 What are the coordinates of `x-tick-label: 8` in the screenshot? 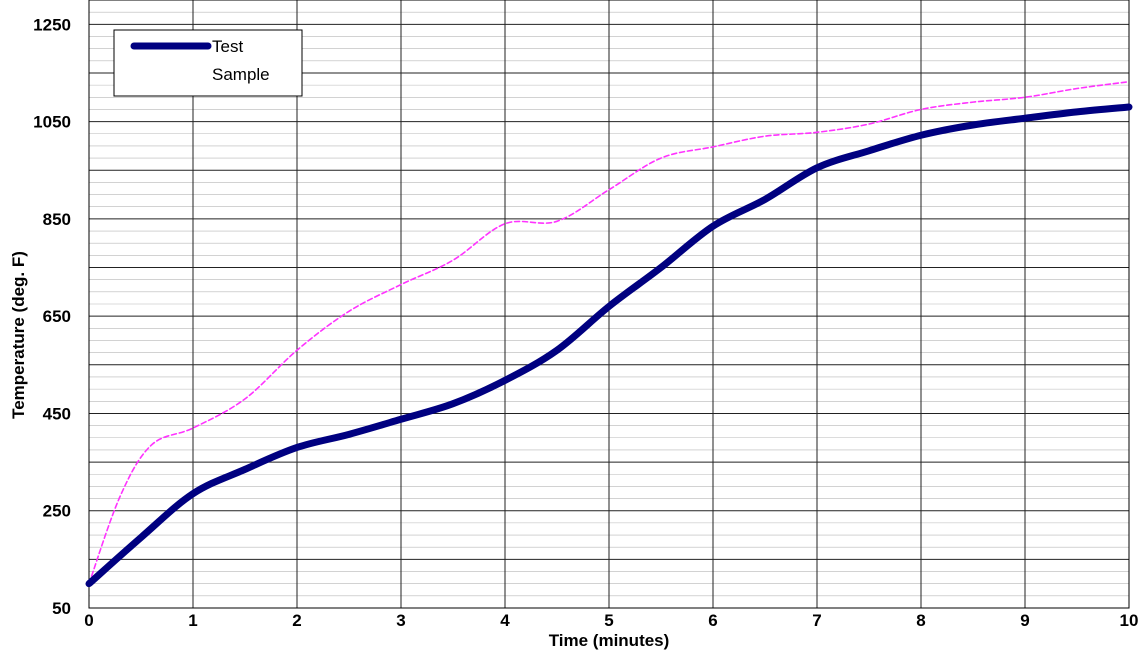 It's located at (920, 620).